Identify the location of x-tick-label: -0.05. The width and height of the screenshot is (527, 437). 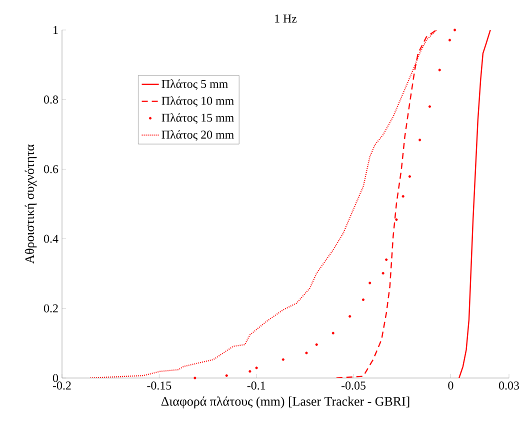
(354, 386).